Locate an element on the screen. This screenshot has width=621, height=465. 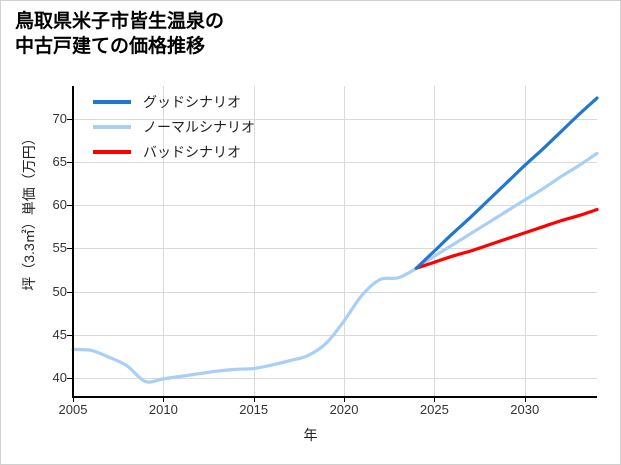
x-tick-label: 2025 is located at coordinates (434, 409).